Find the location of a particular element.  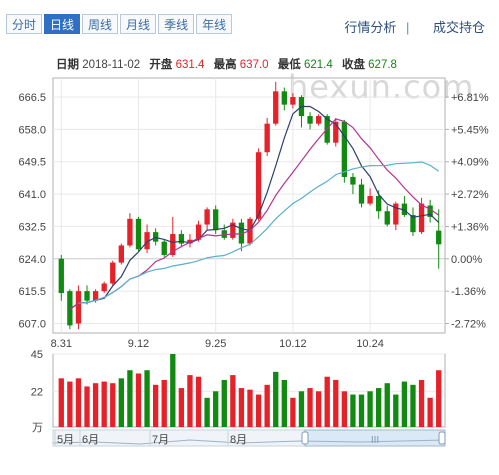

x-tick-label: 10.24 is located at coordinates (370, 344).